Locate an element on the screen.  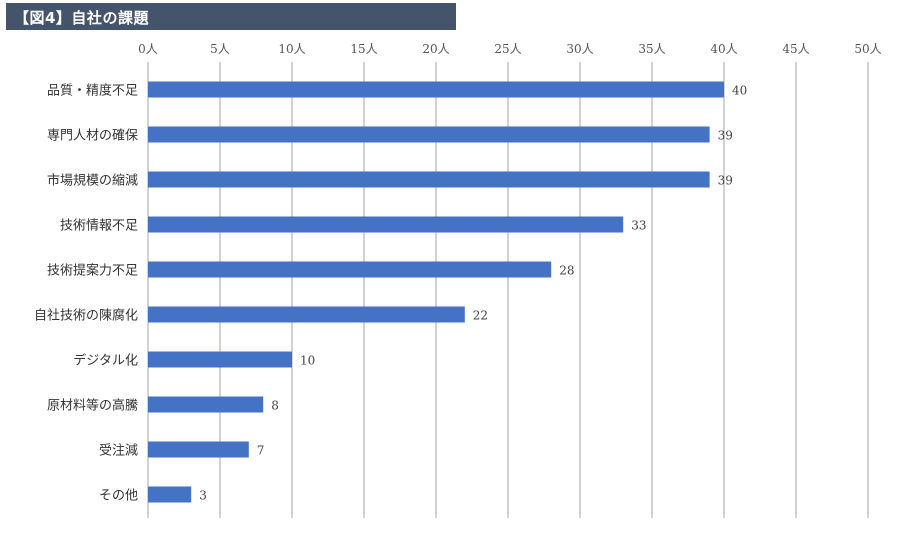
x-tick-label: 50人 is located at coordinates (867, 49).